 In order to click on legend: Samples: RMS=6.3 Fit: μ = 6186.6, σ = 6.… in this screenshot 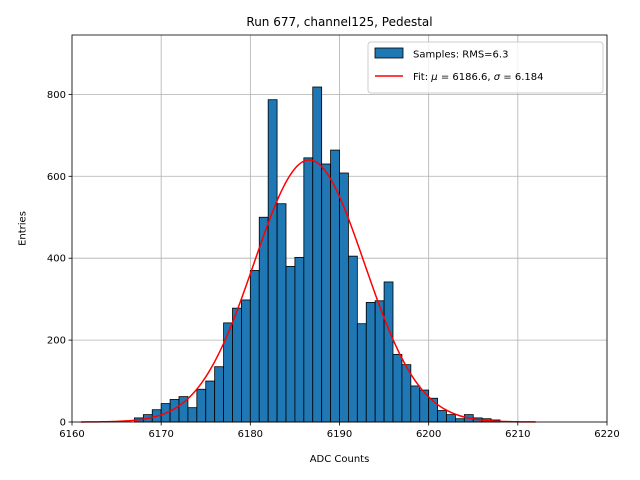, I will do `click(485, 67)`.